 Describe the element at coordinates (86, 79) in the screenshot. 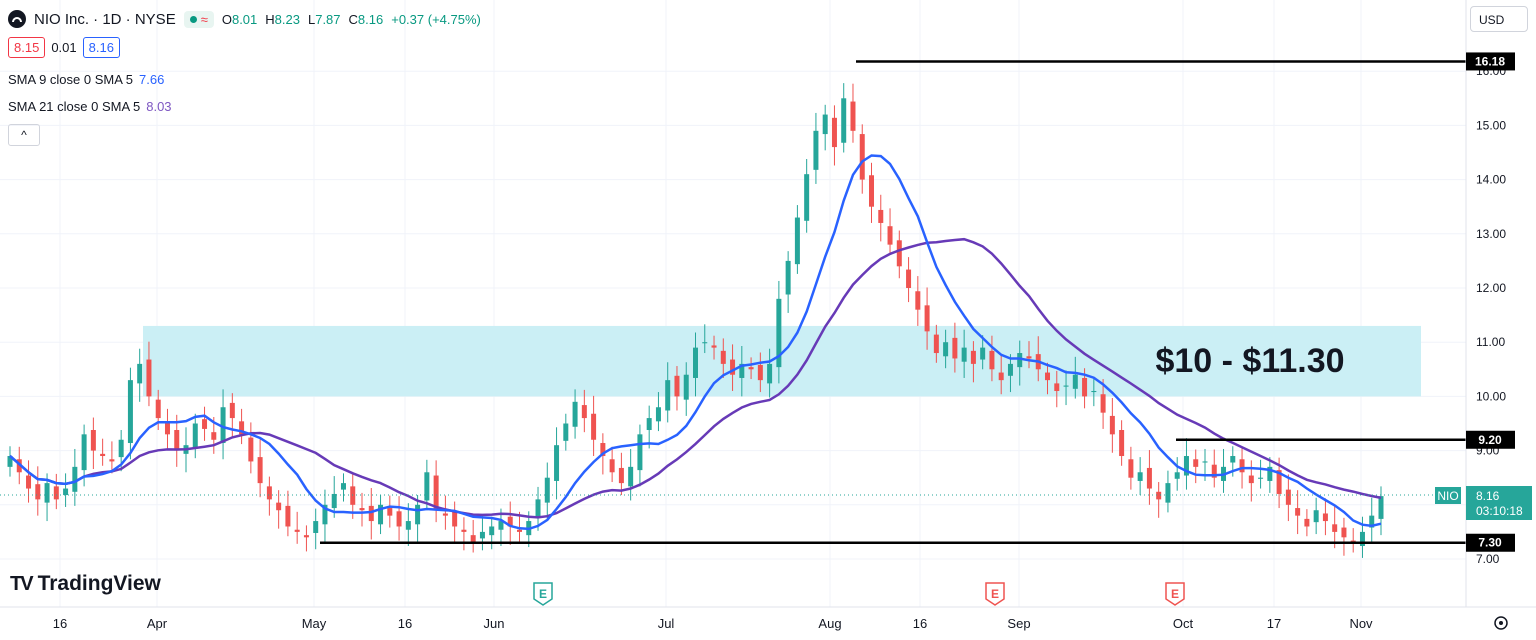

I see `indicator-sma9: SMA 9 close 0 SMA 5 7.66` at that location.